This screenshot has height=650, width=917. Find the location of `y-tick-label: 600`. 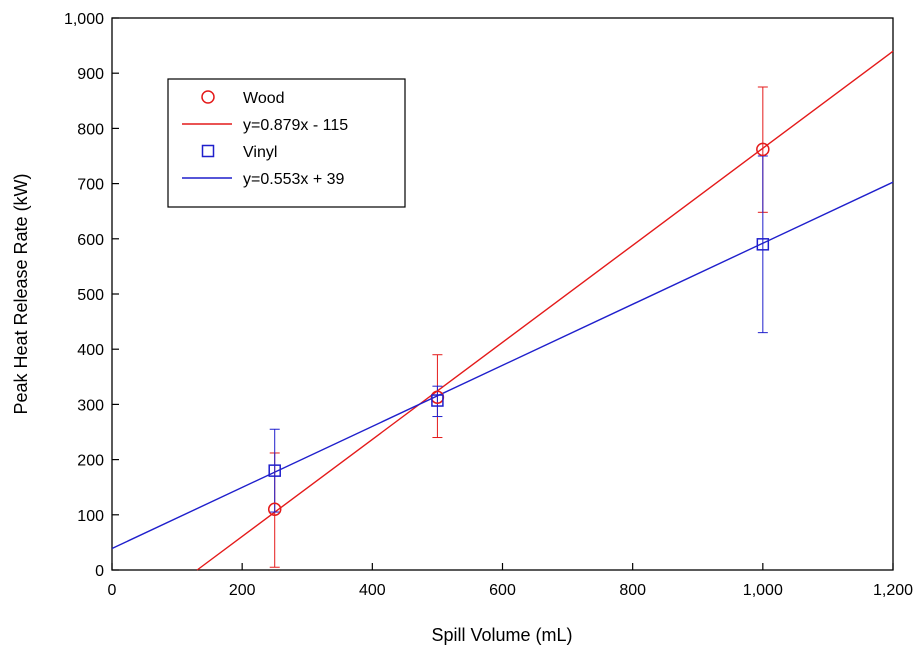

y-tick-label: 600 is located at coordinates (90, 240).